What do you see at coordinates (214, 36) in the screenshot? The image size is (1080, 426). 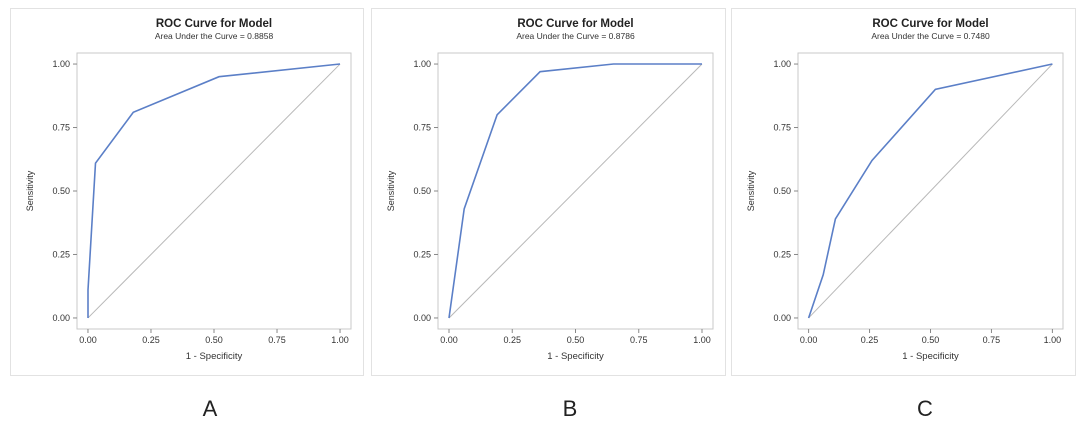 I see `chart-subtitle: Area Under the Curve = 0.8858` at bounding box center [214, 36].